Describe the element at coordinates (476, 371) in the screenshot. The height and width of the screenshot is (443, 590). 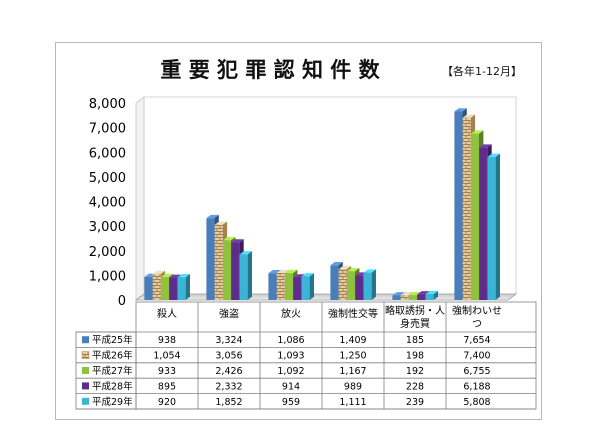
I see `data-label: 6,755` at that location.